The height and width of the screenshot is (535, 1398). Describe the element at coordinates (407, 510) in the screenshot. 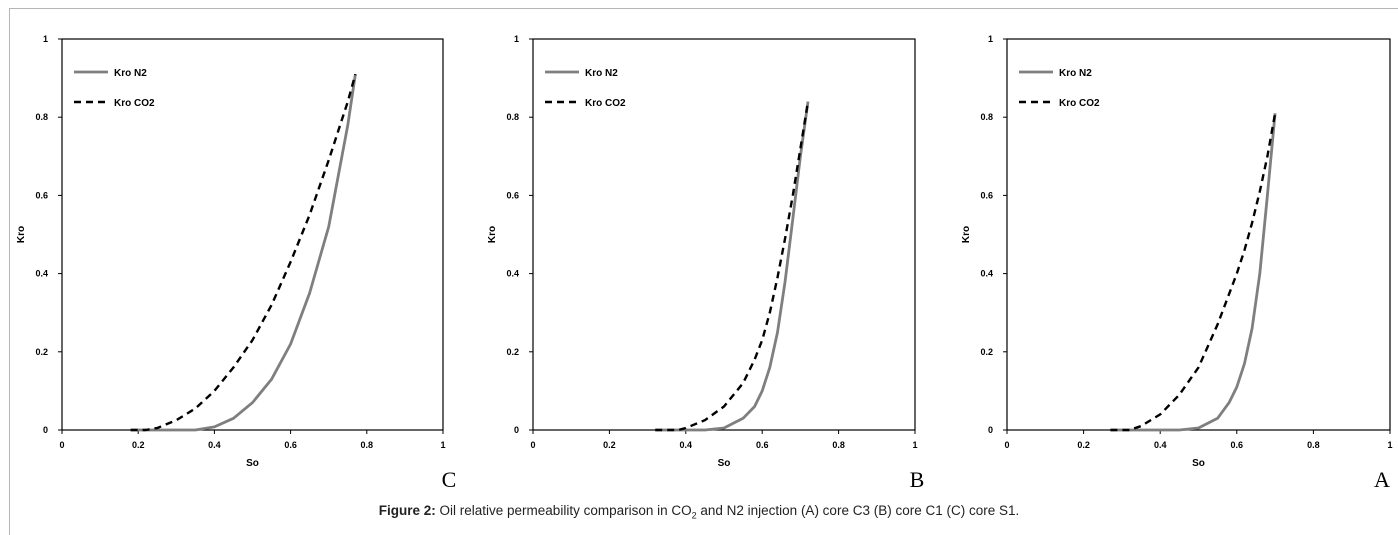

I see `caption-label: Figure 2:` at that location.